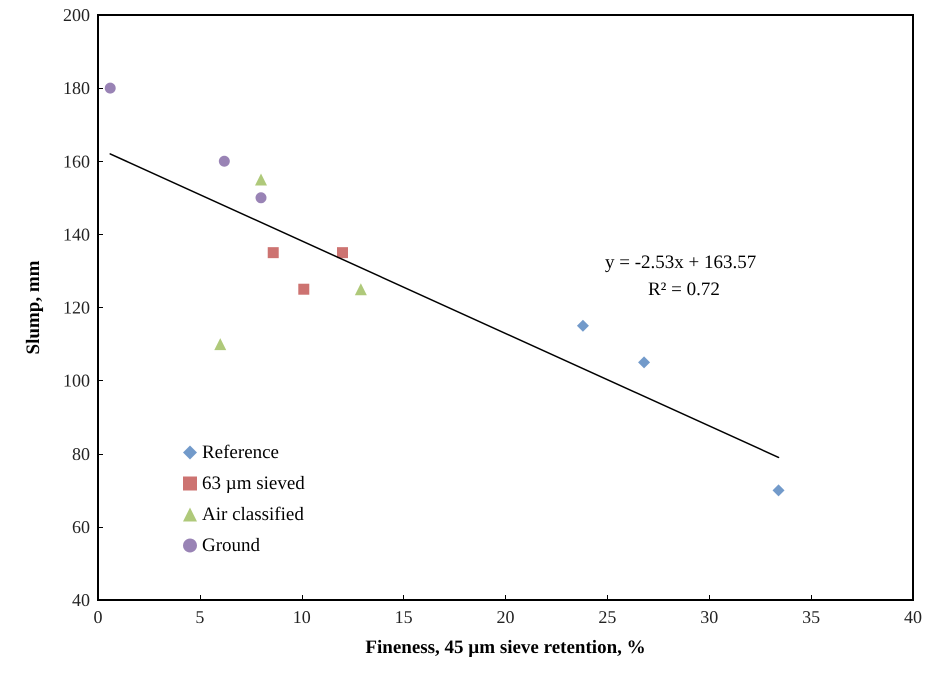 This screenshot has height=684, width=931. I want to click on annotation: R² = 0.72, so click(684, 289).